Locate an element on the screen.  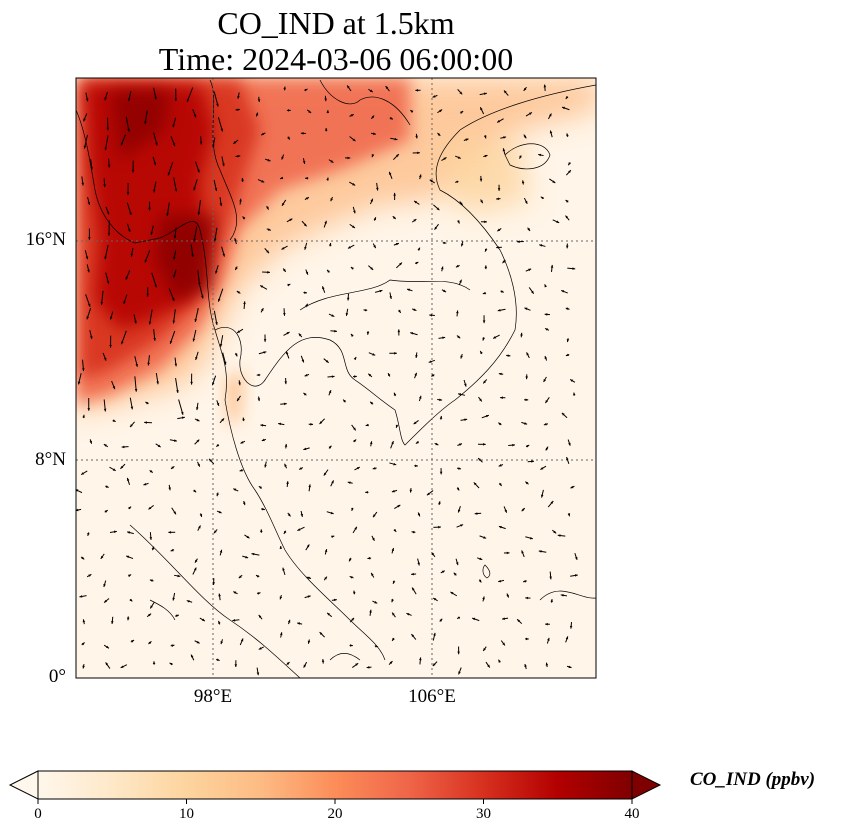
map-title: CO_IND at 1.5km is located at coordinates (336, 23).